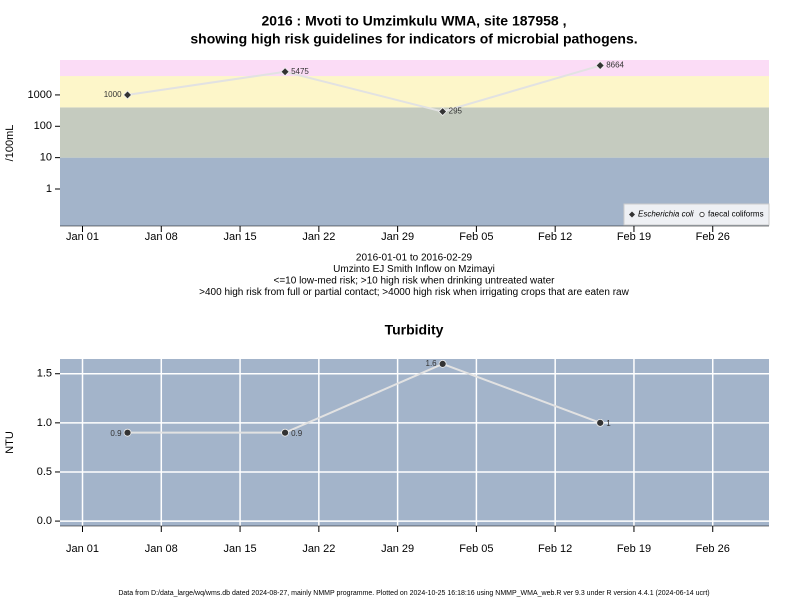  What do you see at coordinates (44, 374) in the screenshot?
I see `y-tick-label: 1.5` at bounding box center [44, 374].